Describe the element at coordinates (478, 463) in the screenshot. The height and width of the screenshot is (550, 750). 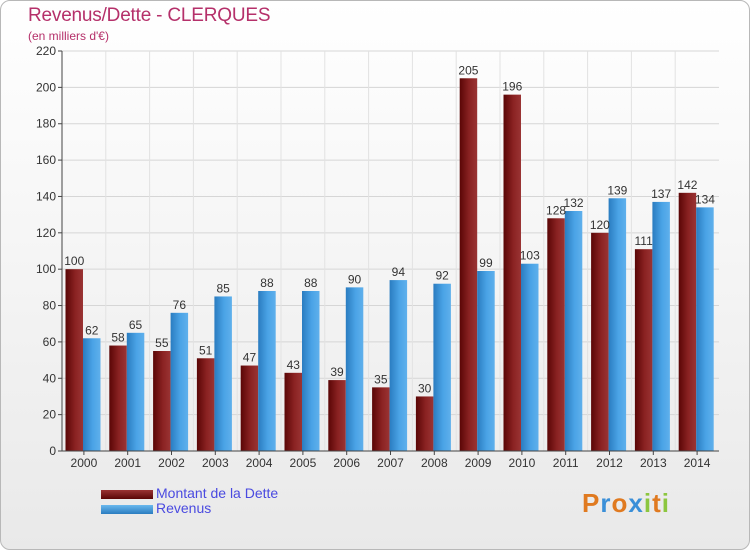
I see `x-tick-label: 2009` at that location.